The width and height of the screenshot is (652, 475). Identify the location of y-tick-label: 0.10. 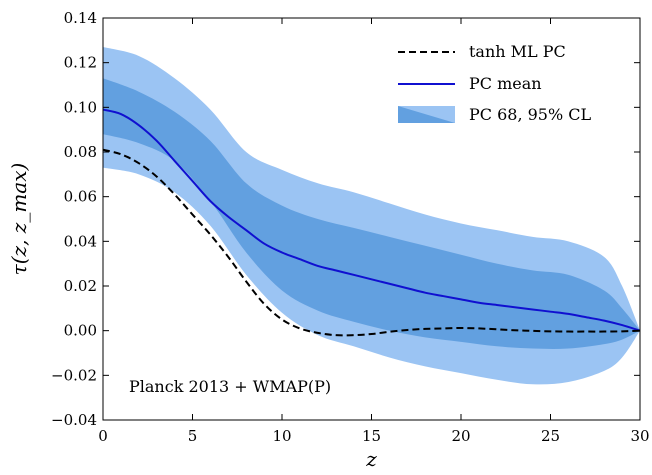
(80, 107).